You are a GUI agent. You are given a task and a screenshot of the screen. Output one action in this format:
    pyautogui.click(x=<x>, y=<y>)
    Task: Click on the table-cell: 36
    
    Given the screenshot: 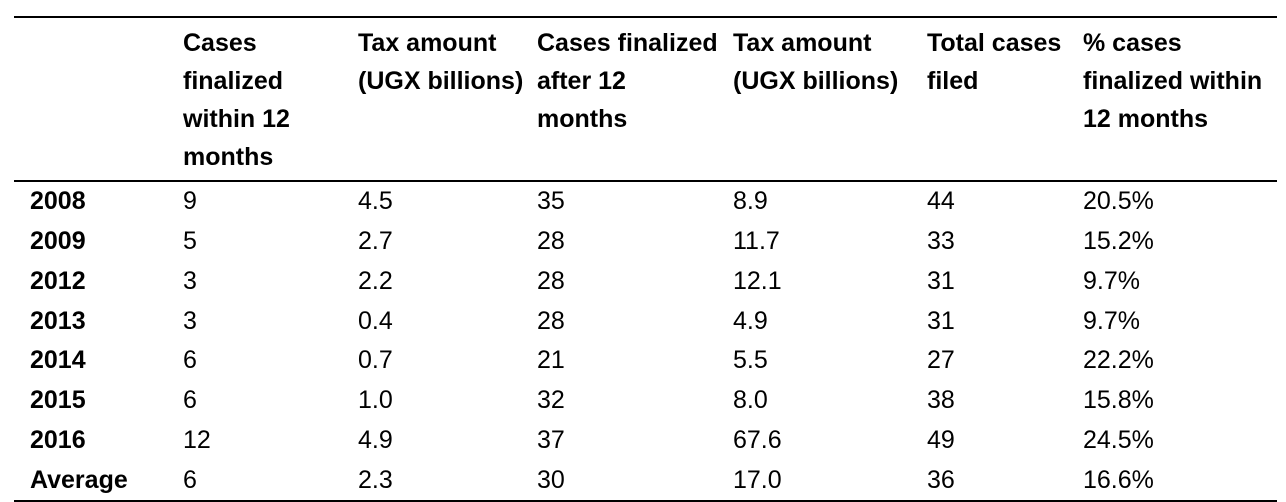 What is the action you would take?
    pyautogui.click(x=941, y=479)
    